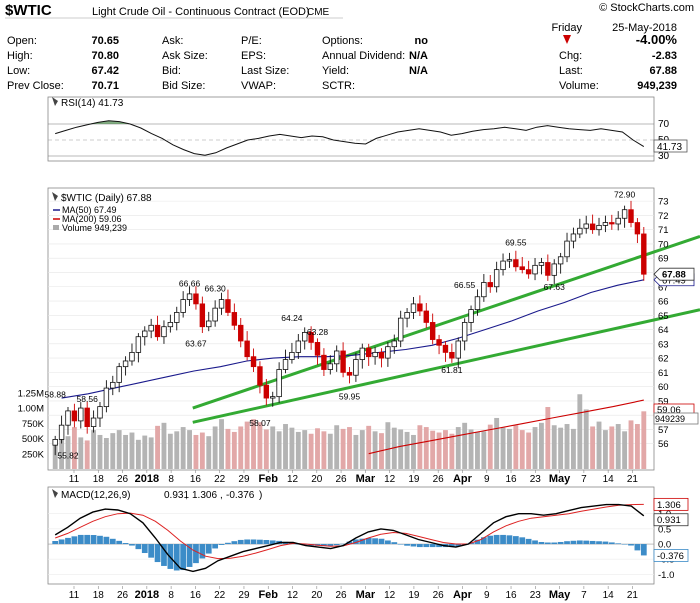  Describe the element at coordinates (317, 595) in the screenshot. I see `x-axis-label: 20` at that location.